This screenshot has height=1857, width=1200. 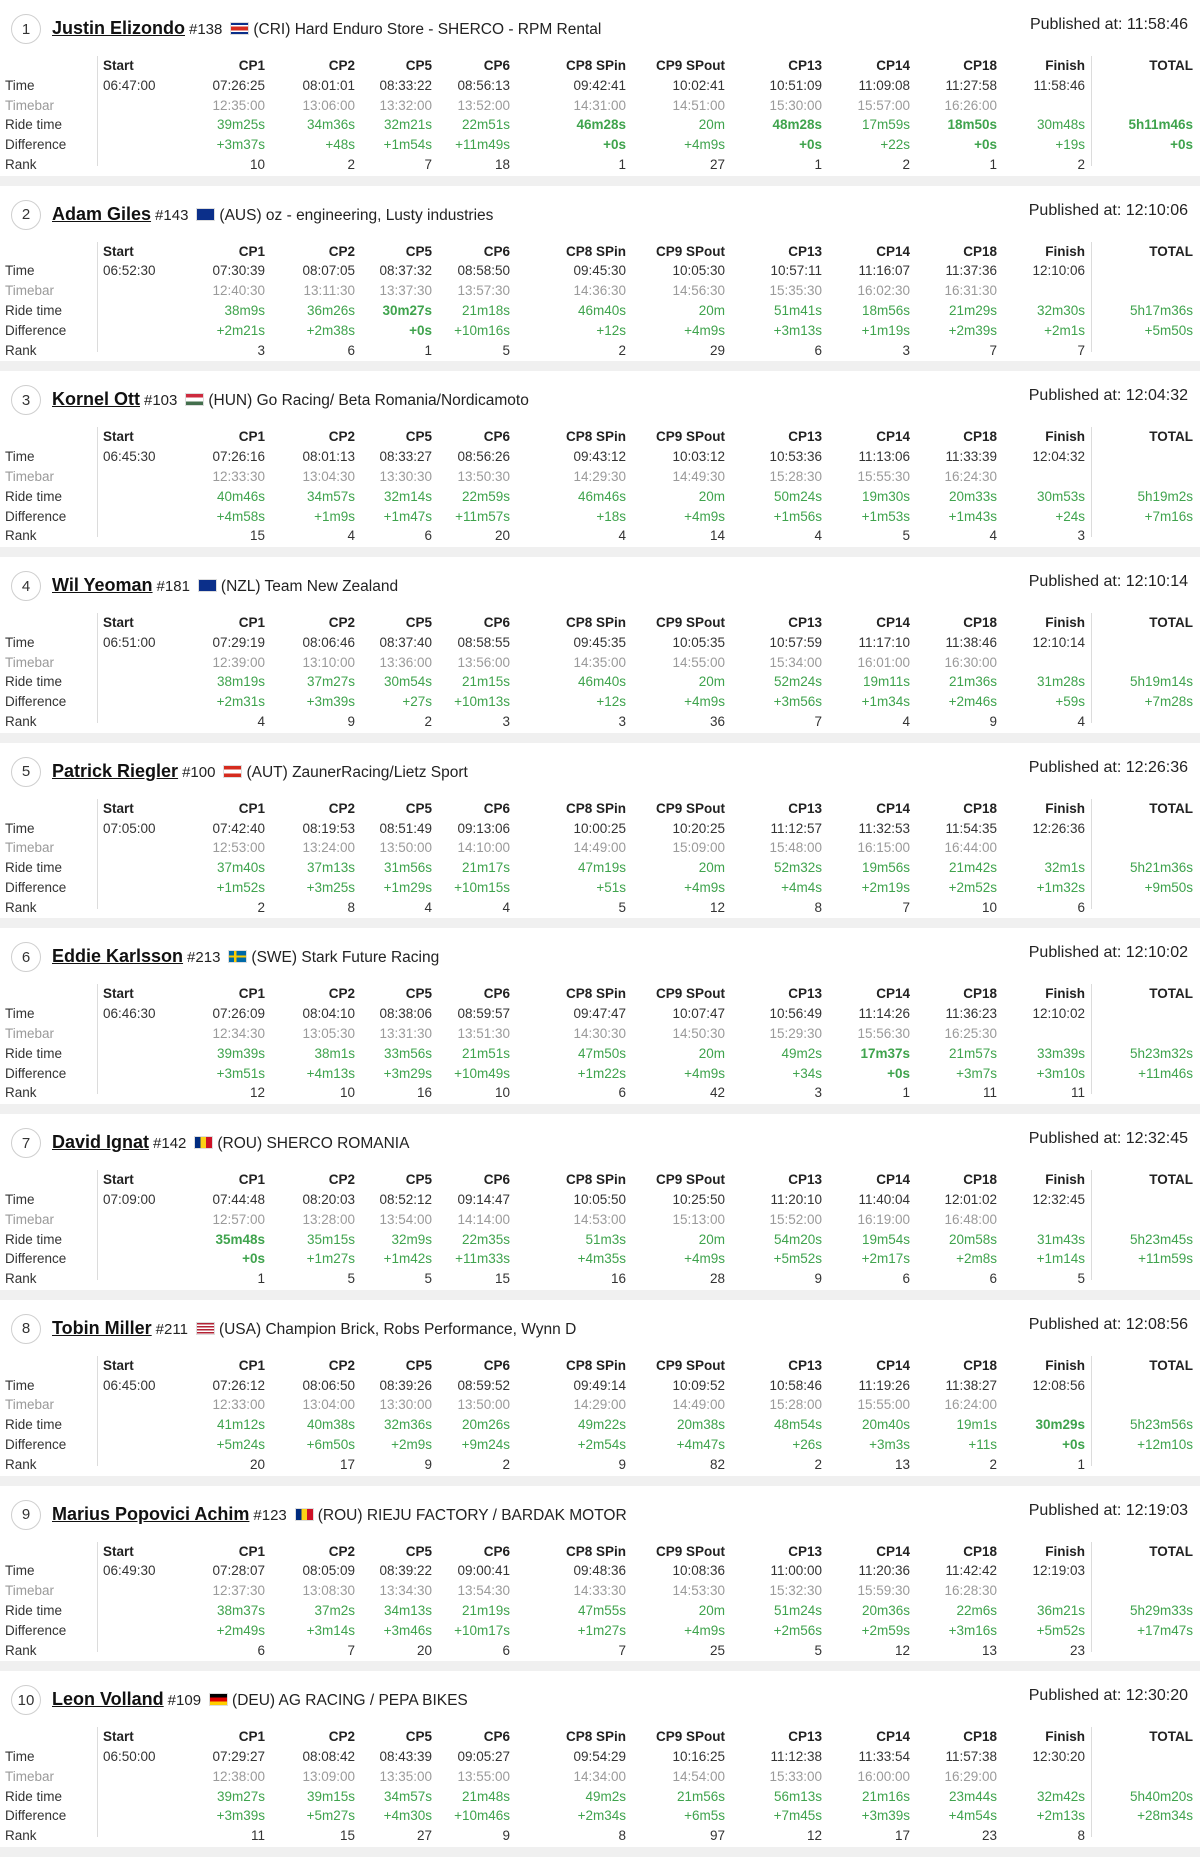 I want to click on difference: +1m42s, so click(x=407, y=1259).